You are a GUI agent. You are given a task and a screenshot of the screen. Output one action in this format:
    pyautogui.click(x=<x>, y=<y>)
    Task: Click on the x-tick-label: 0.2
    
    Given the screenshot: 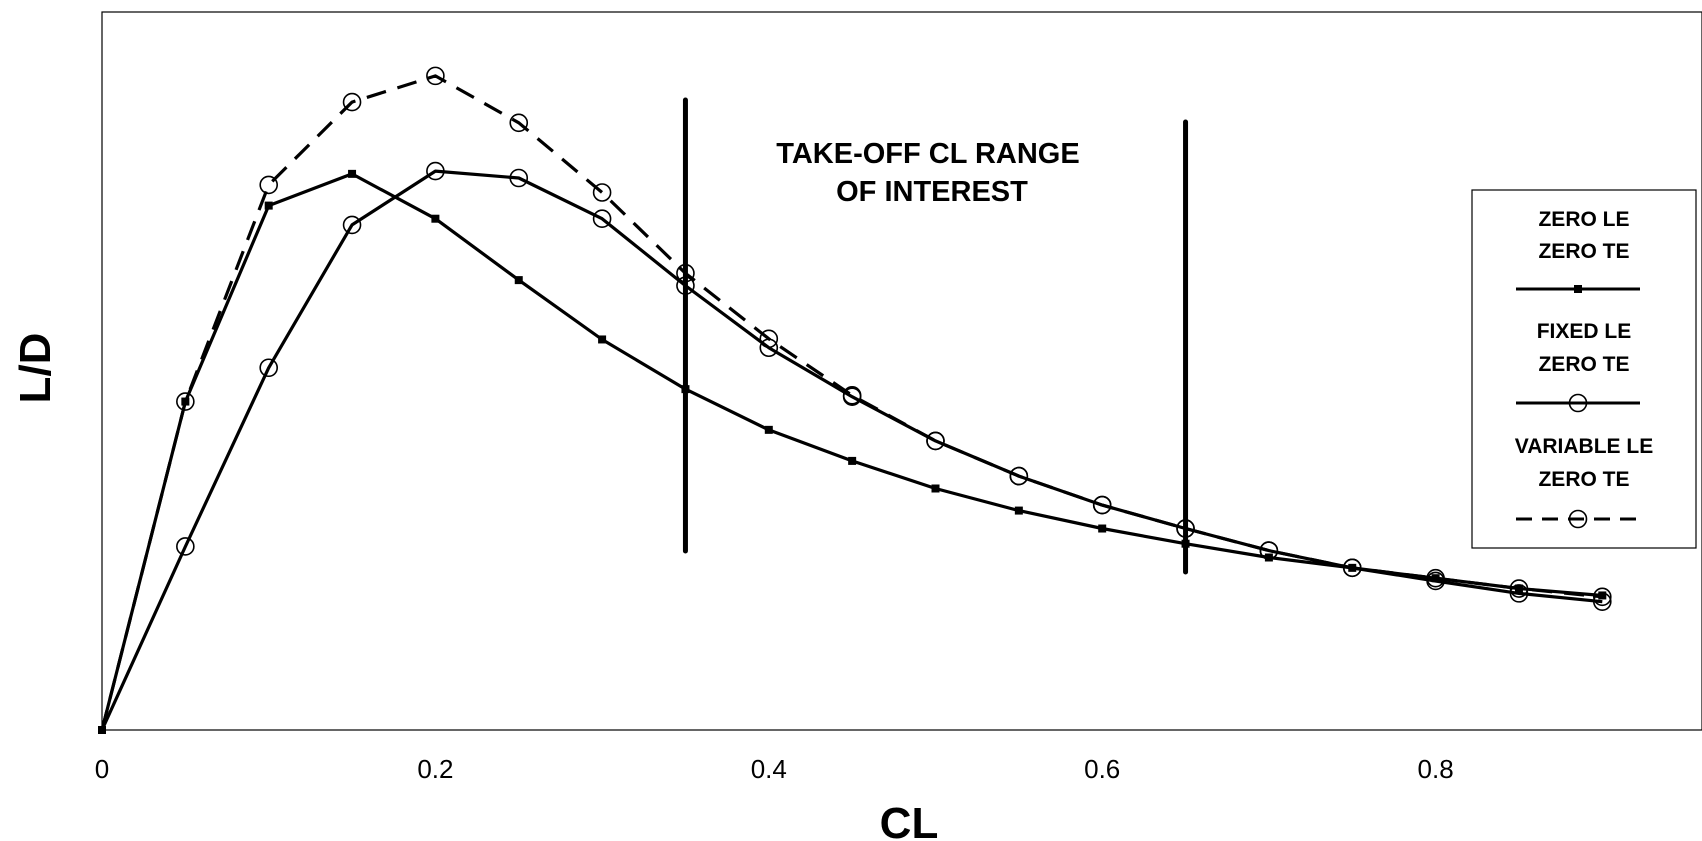 What is the action you would take?
    pyautogui.click(x=435, y=769)
    